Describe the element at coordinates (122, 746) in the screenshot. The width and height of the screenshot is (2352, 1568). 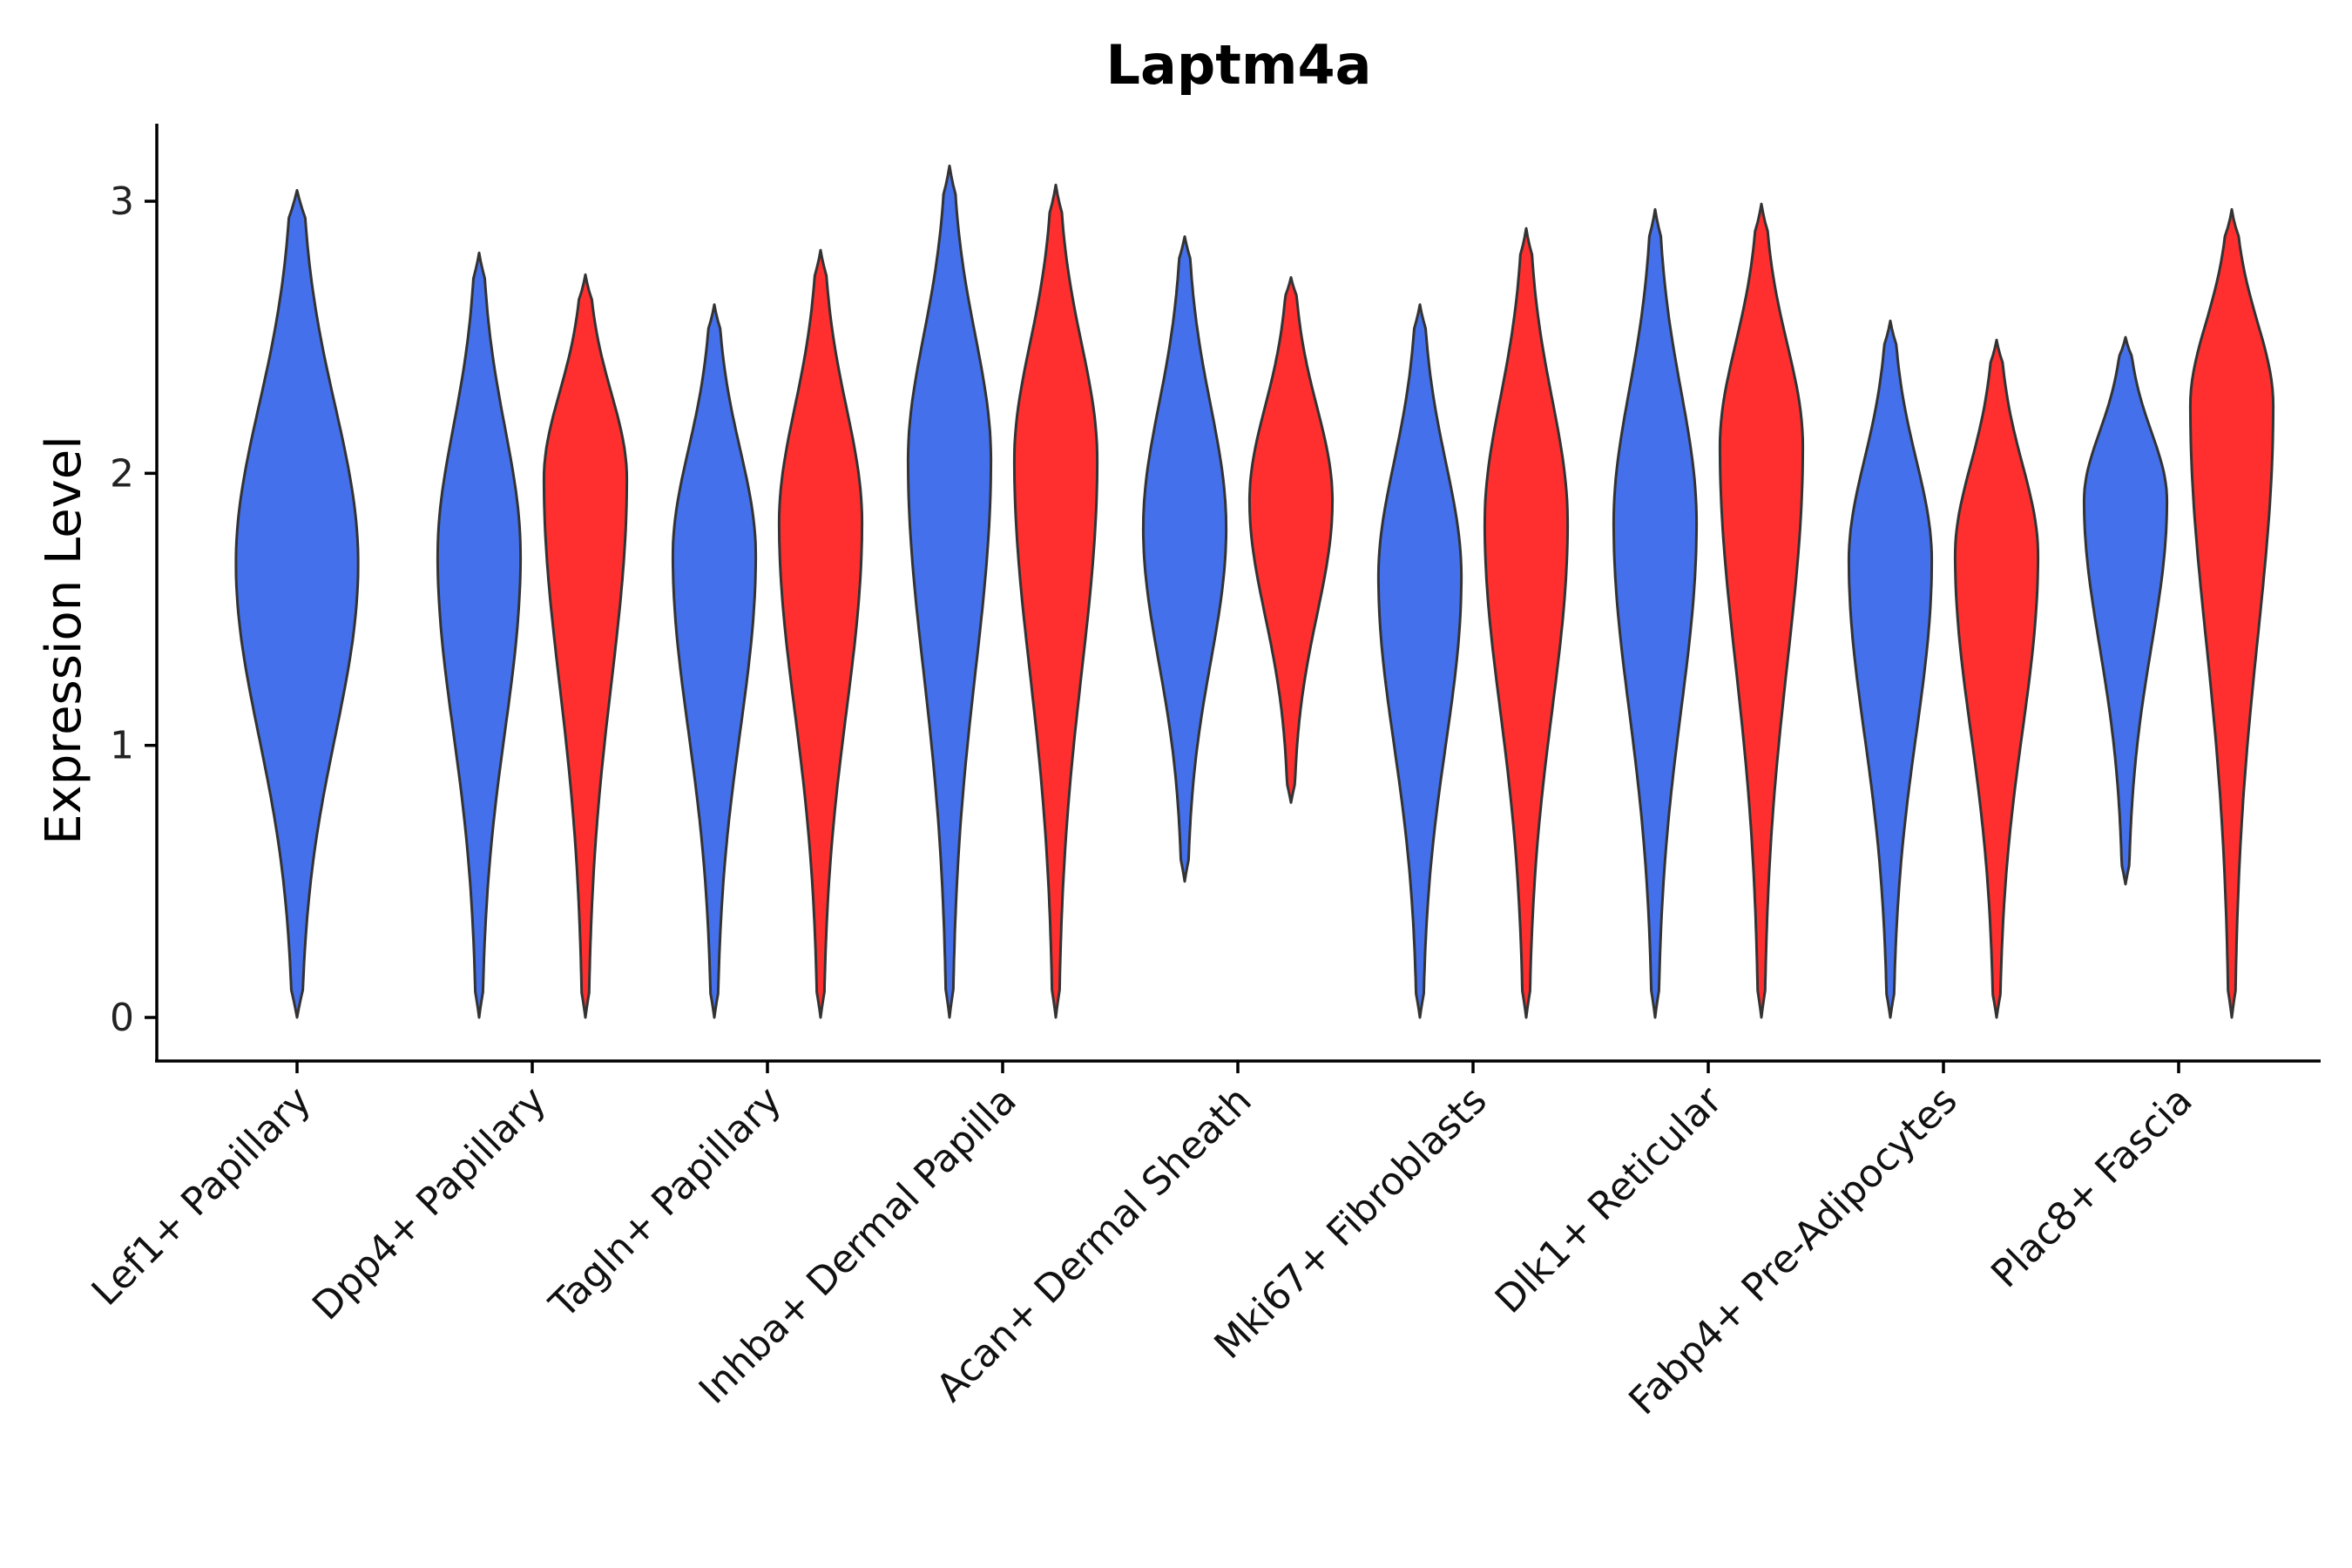
I see `y-tick-label: 1` at that location.